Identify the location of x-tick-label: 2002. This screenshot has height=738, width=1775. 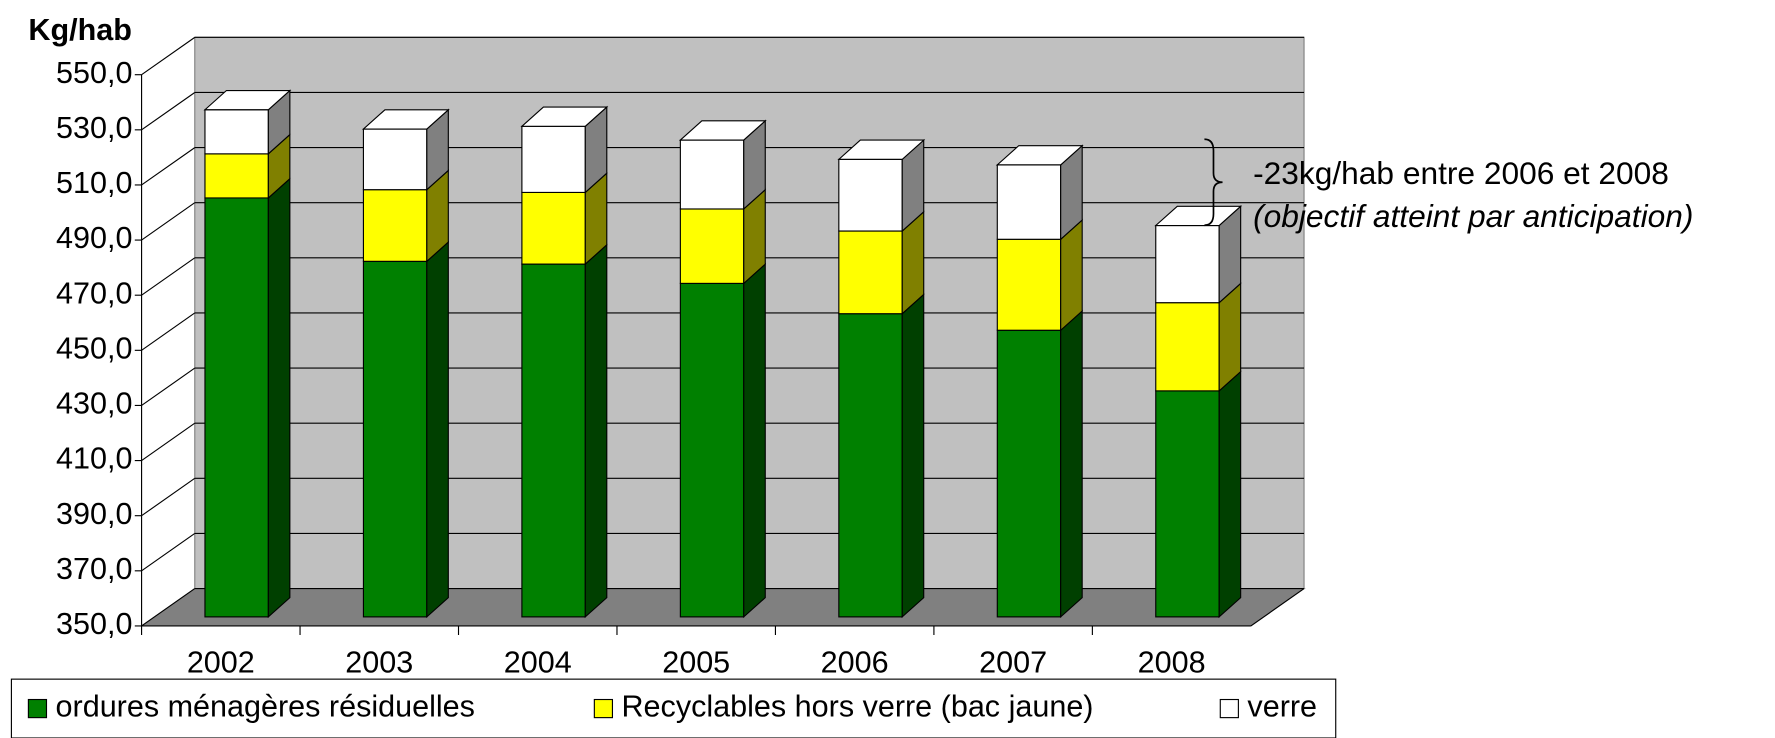
(221, 663).